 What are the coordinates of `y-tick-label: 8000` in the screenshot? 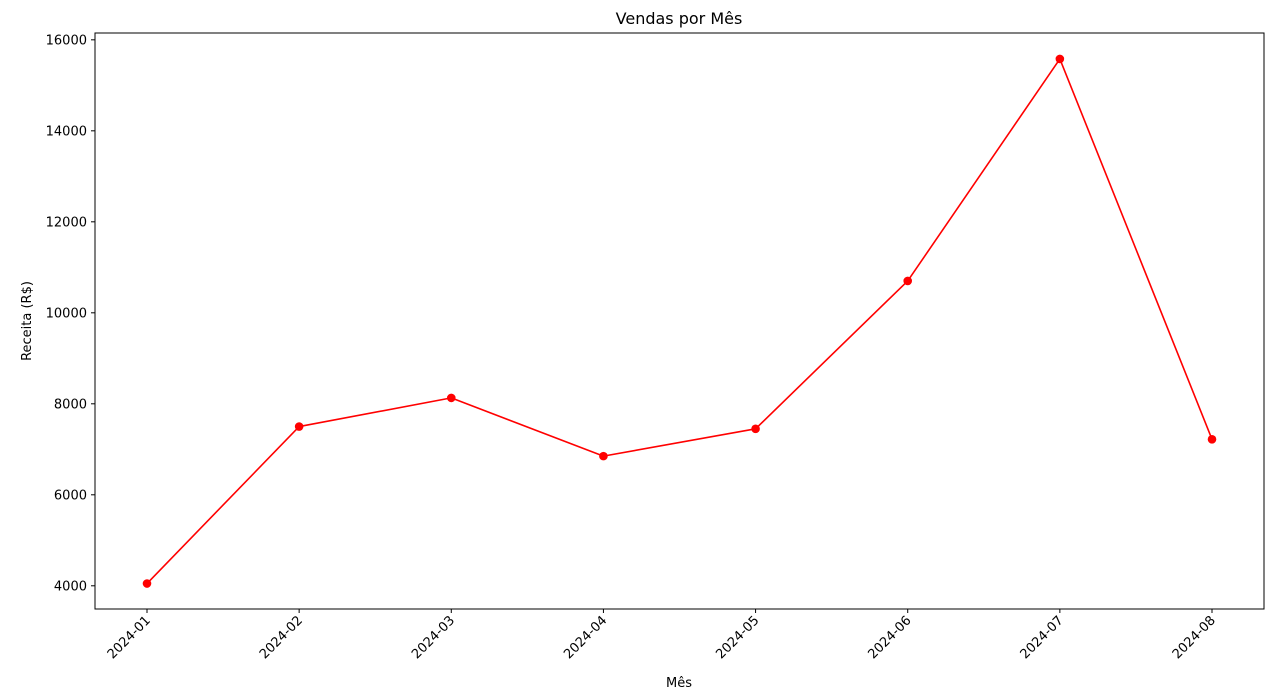 It's located at (70, 404).